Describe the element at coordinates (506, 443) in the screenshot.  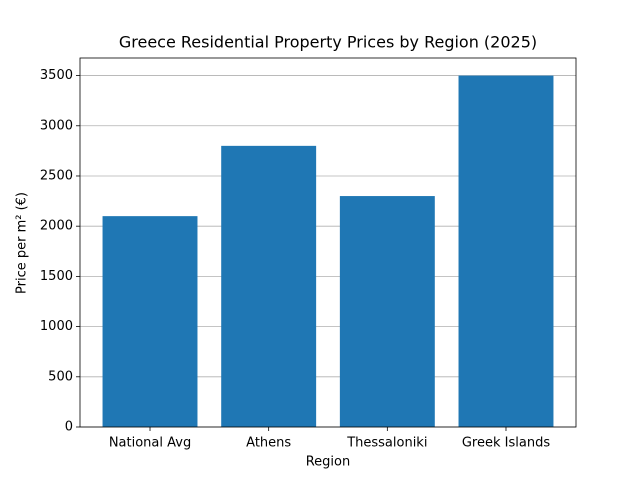
I see `x-tick-label: Greek Islands` at that location.